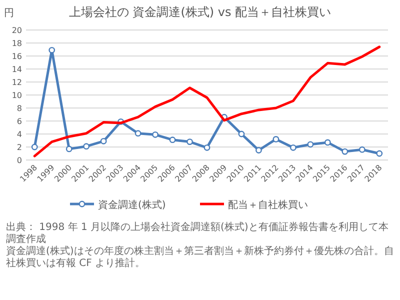 The height and width of the screenshot is (300, 400). I want to click on y-tick-label: 18, so click(17, 43).